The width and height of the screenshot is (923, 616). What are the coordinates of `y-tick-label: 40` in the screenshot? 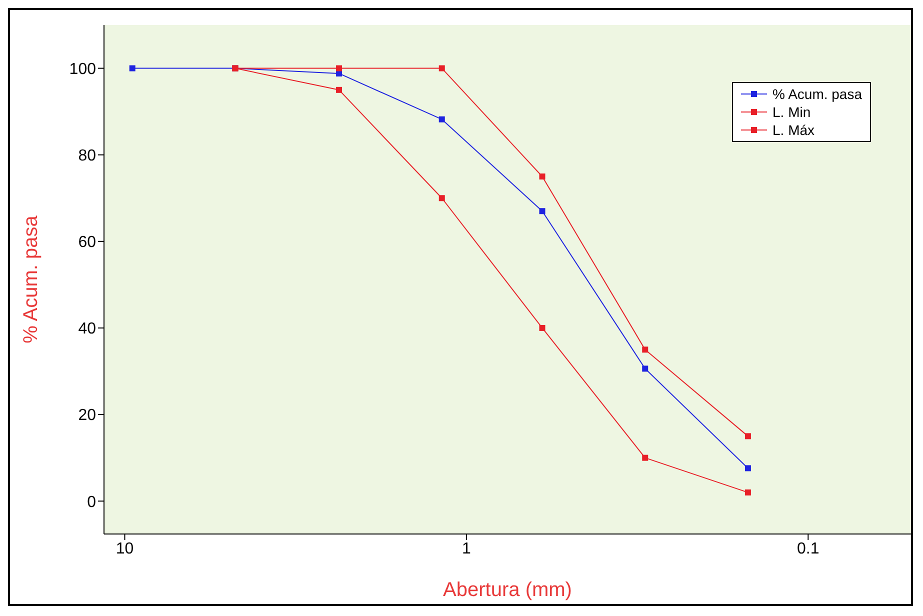 It's located at (87, 329).